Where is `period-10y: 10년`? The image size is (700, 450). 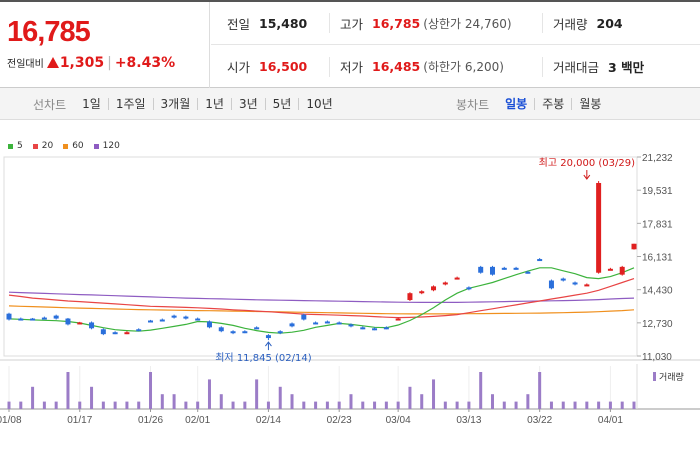
period-10y: 10년 is located at coordinates (318, 104).